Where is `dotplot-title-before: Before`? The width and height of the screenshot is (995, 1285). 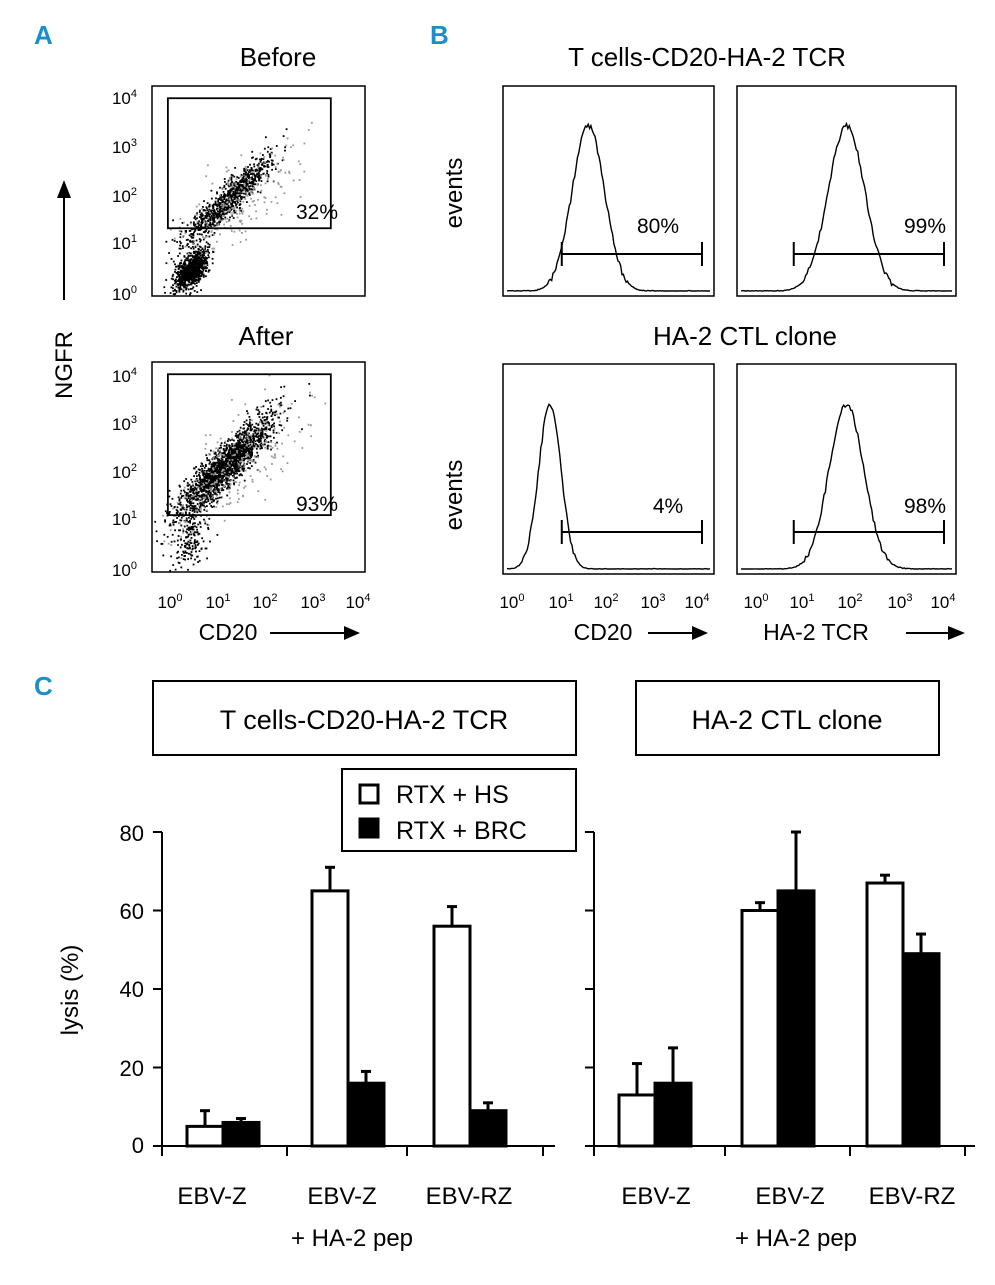 dotplot-title-before: Before is located at coordinates (278, 57).